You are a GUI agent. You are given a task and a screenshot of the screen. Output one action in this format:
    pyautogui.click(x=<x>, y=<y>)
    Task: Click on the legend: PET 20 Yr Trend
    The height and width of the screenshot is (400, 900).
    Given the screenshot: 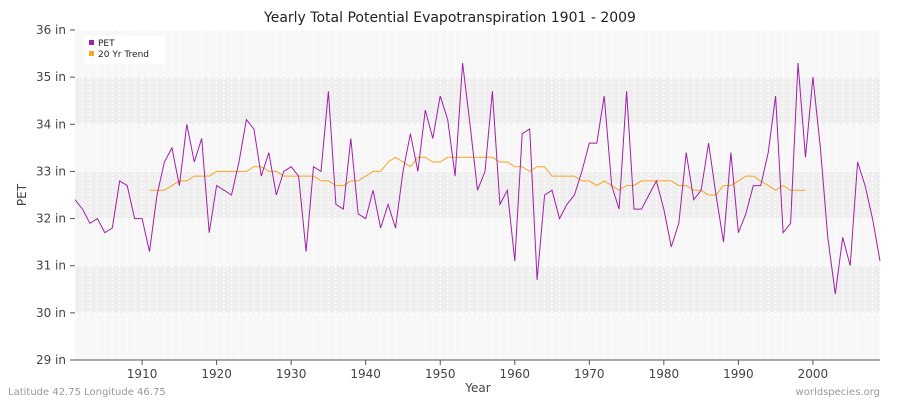 What is the action you would take?
    pyautogui.click(x=124, y=50)
    